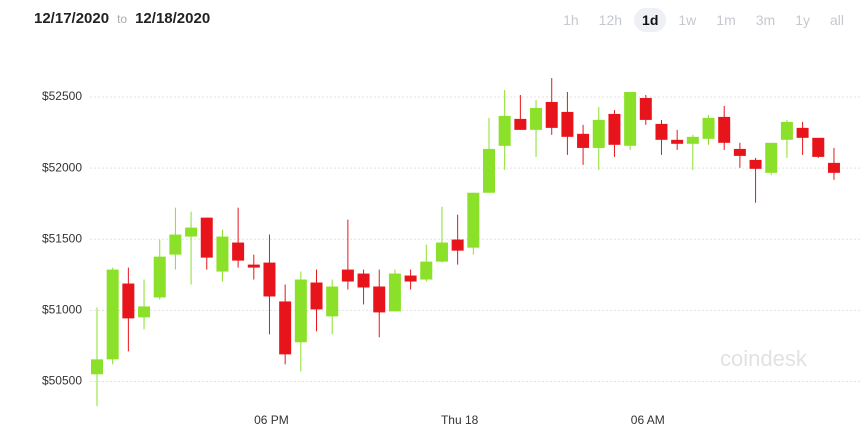 This screenshot has width=866, height=440. What do you see at coordinates (72, 18) in the screenshot?
I see `date-from: 12/17/2020` at bounding box center [72, 18].